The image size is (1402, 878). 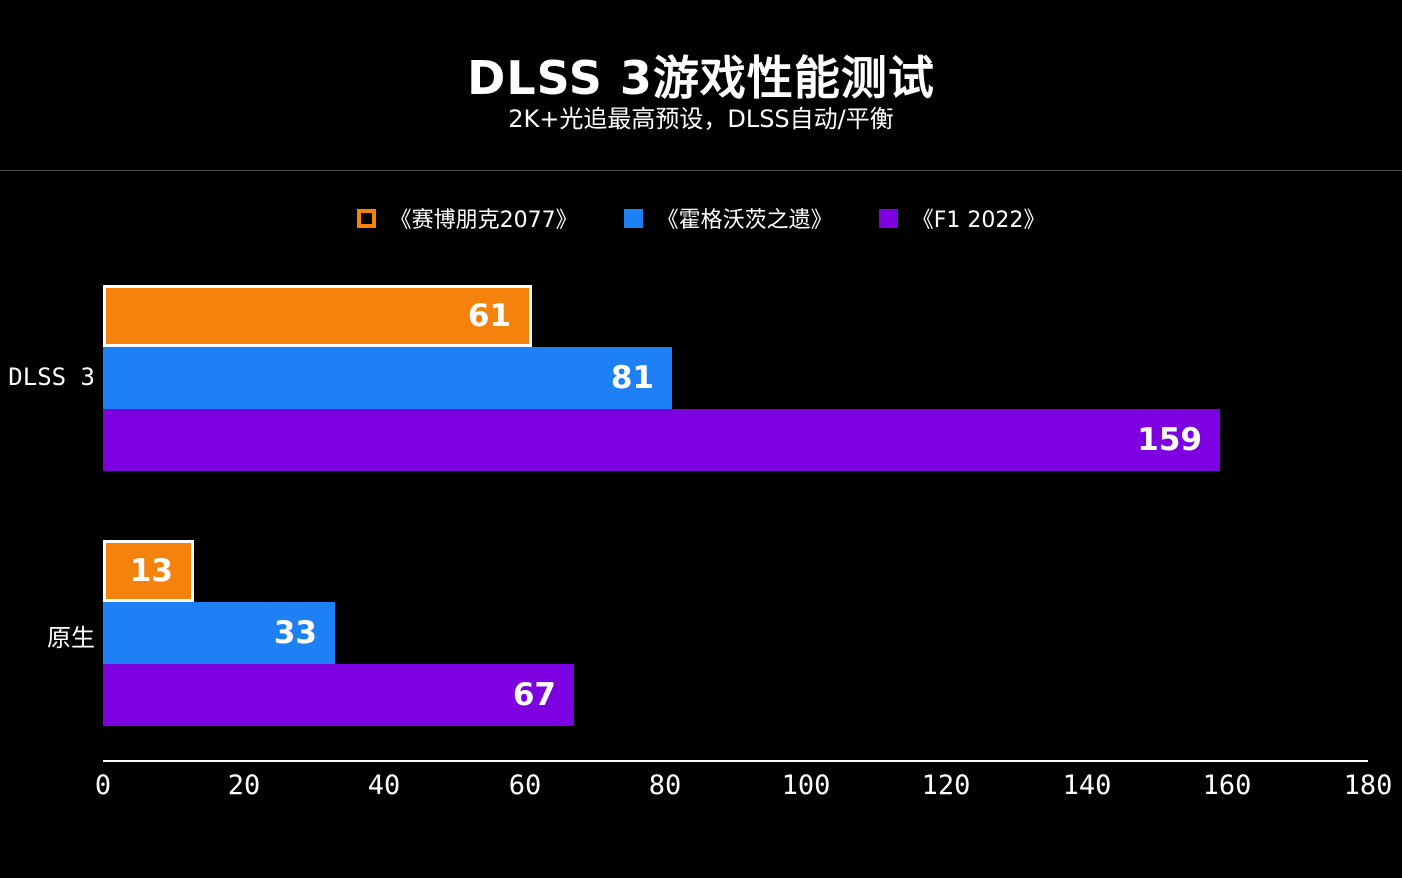 I want to click on x-tick-label: 140, so click(x=1087, y=785).